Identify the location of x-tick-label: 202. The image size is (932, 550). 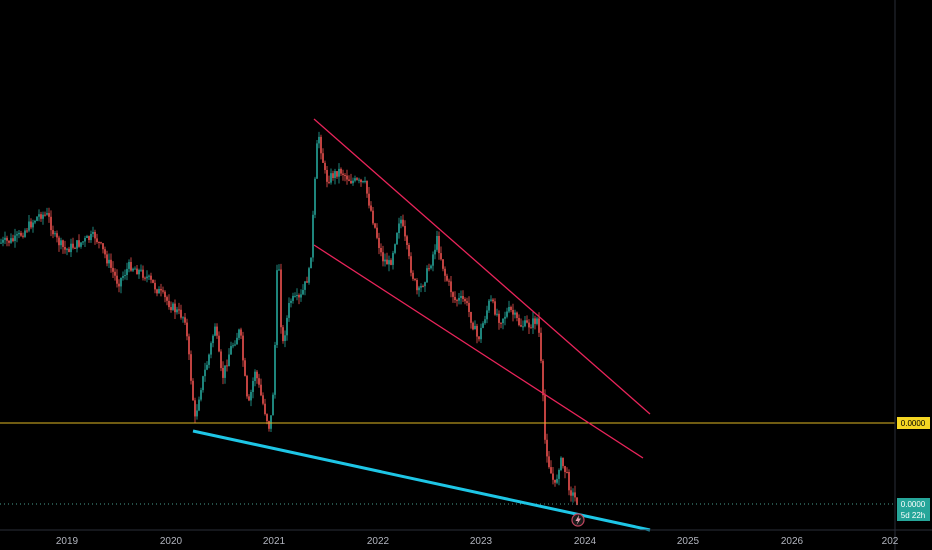
(890, 541).